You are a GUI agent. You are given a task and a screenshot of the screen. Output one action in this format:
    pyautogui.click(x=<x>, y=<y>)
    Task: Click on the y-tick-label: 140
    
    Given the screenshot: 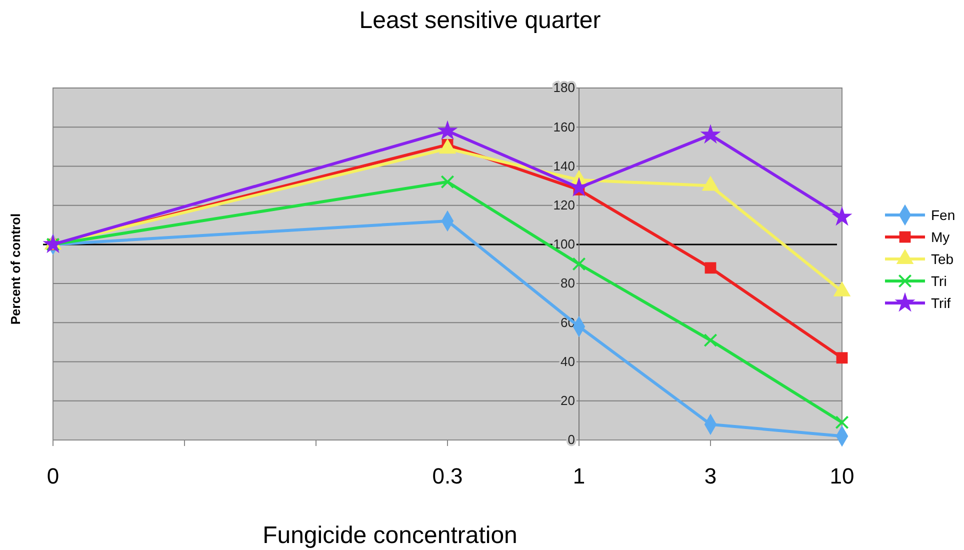 What is the action you would take?
    pyautogui.click(x=564, y=166)
    